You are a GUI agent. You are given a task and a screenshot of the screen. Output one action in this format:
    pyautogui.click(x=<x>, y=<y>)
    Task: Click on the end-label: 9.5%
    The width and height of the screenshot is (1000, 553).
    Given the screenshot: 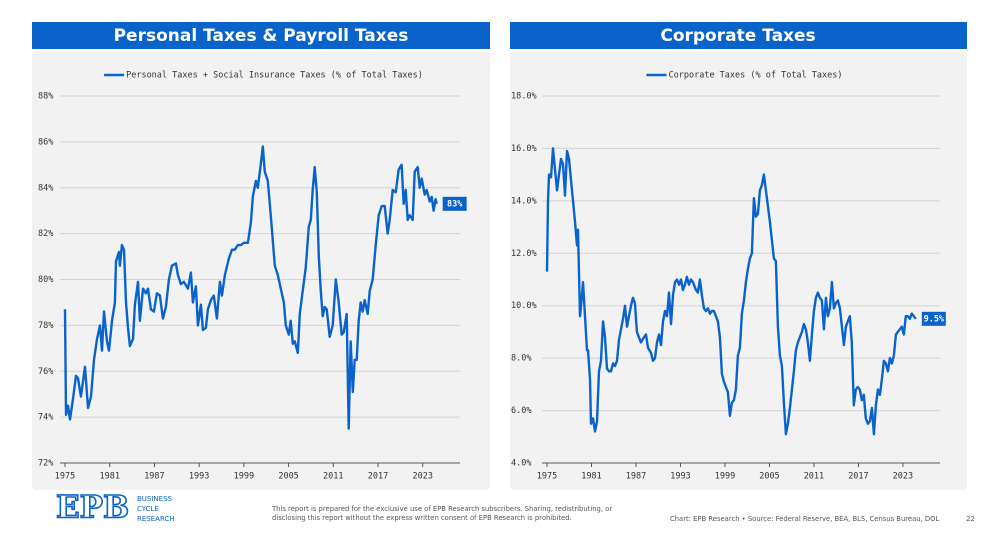 What is the action you would take?
    pyautogui.click(x=934, y=319)
    